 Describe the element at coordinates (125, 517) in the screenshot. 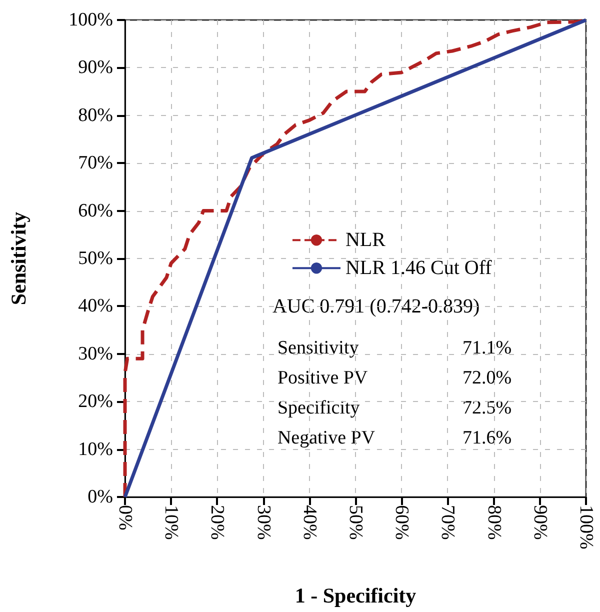

I see `x-tick-label: 0%` at that location.